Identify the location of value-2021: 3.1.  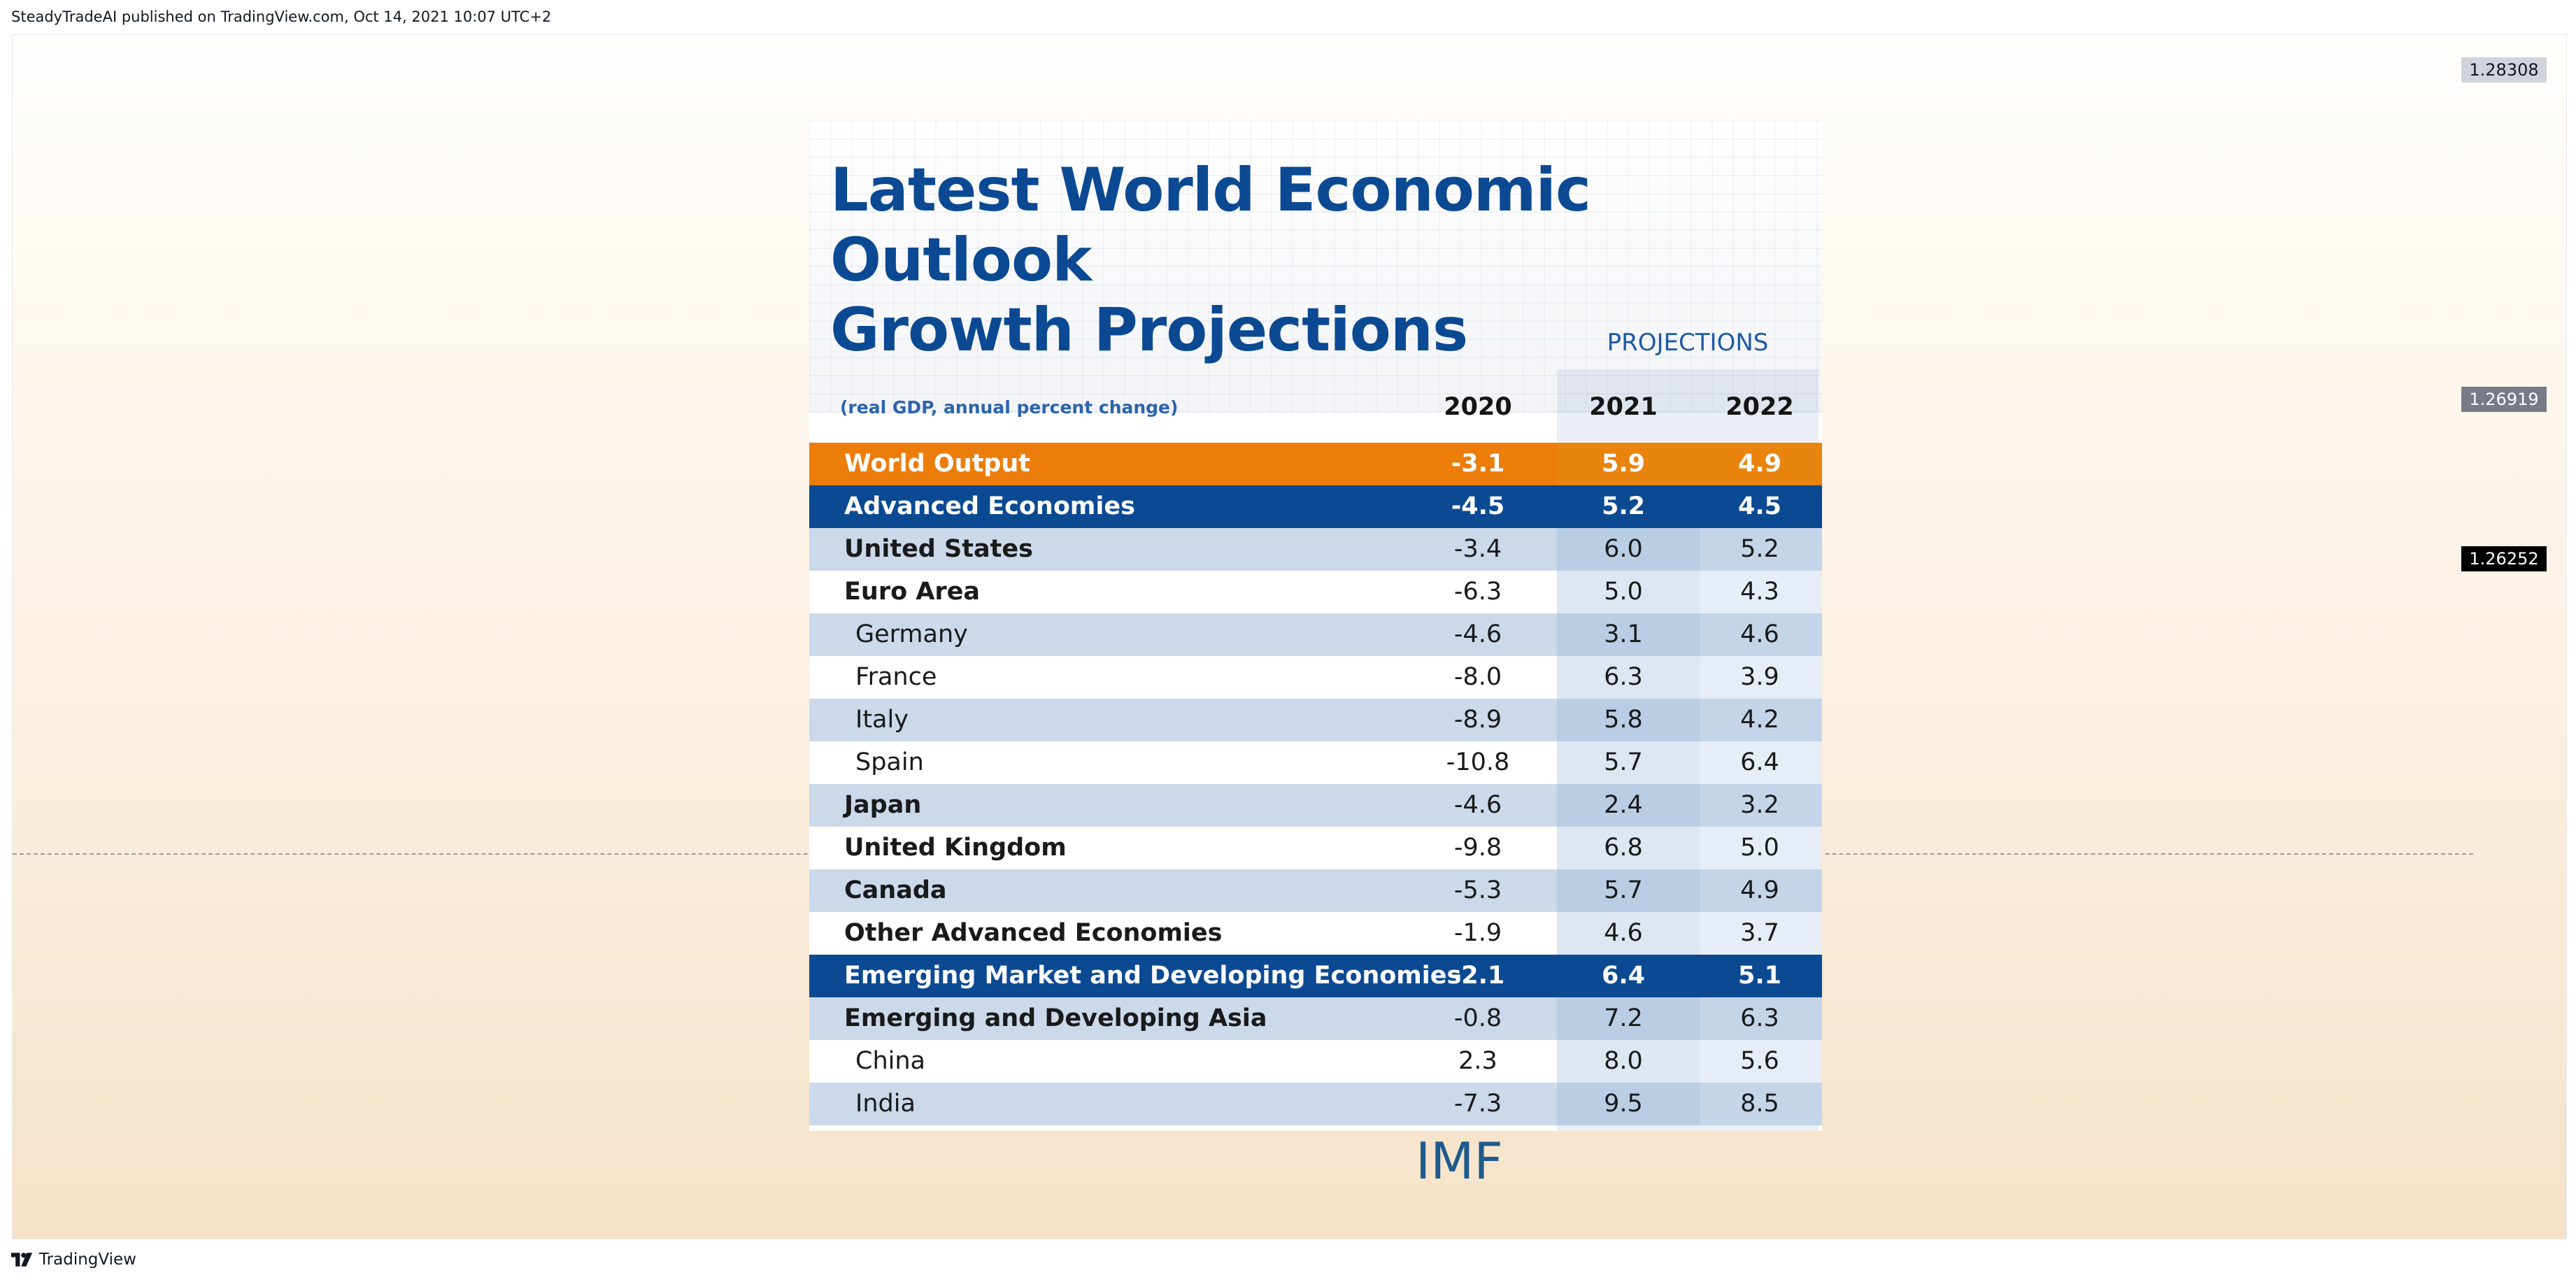
(1623, 634).